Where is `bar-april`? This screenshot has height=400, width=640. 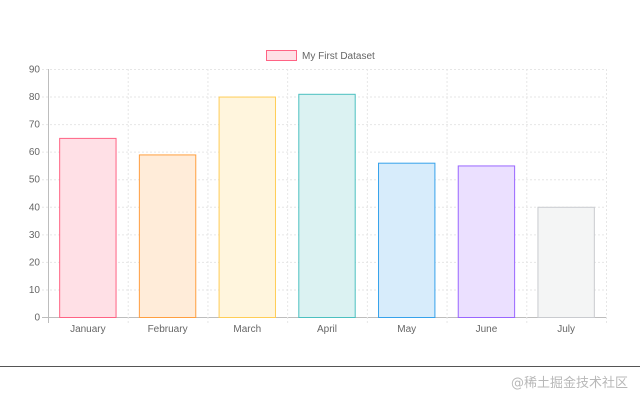 bar-april is located at coordinates (327, 205).